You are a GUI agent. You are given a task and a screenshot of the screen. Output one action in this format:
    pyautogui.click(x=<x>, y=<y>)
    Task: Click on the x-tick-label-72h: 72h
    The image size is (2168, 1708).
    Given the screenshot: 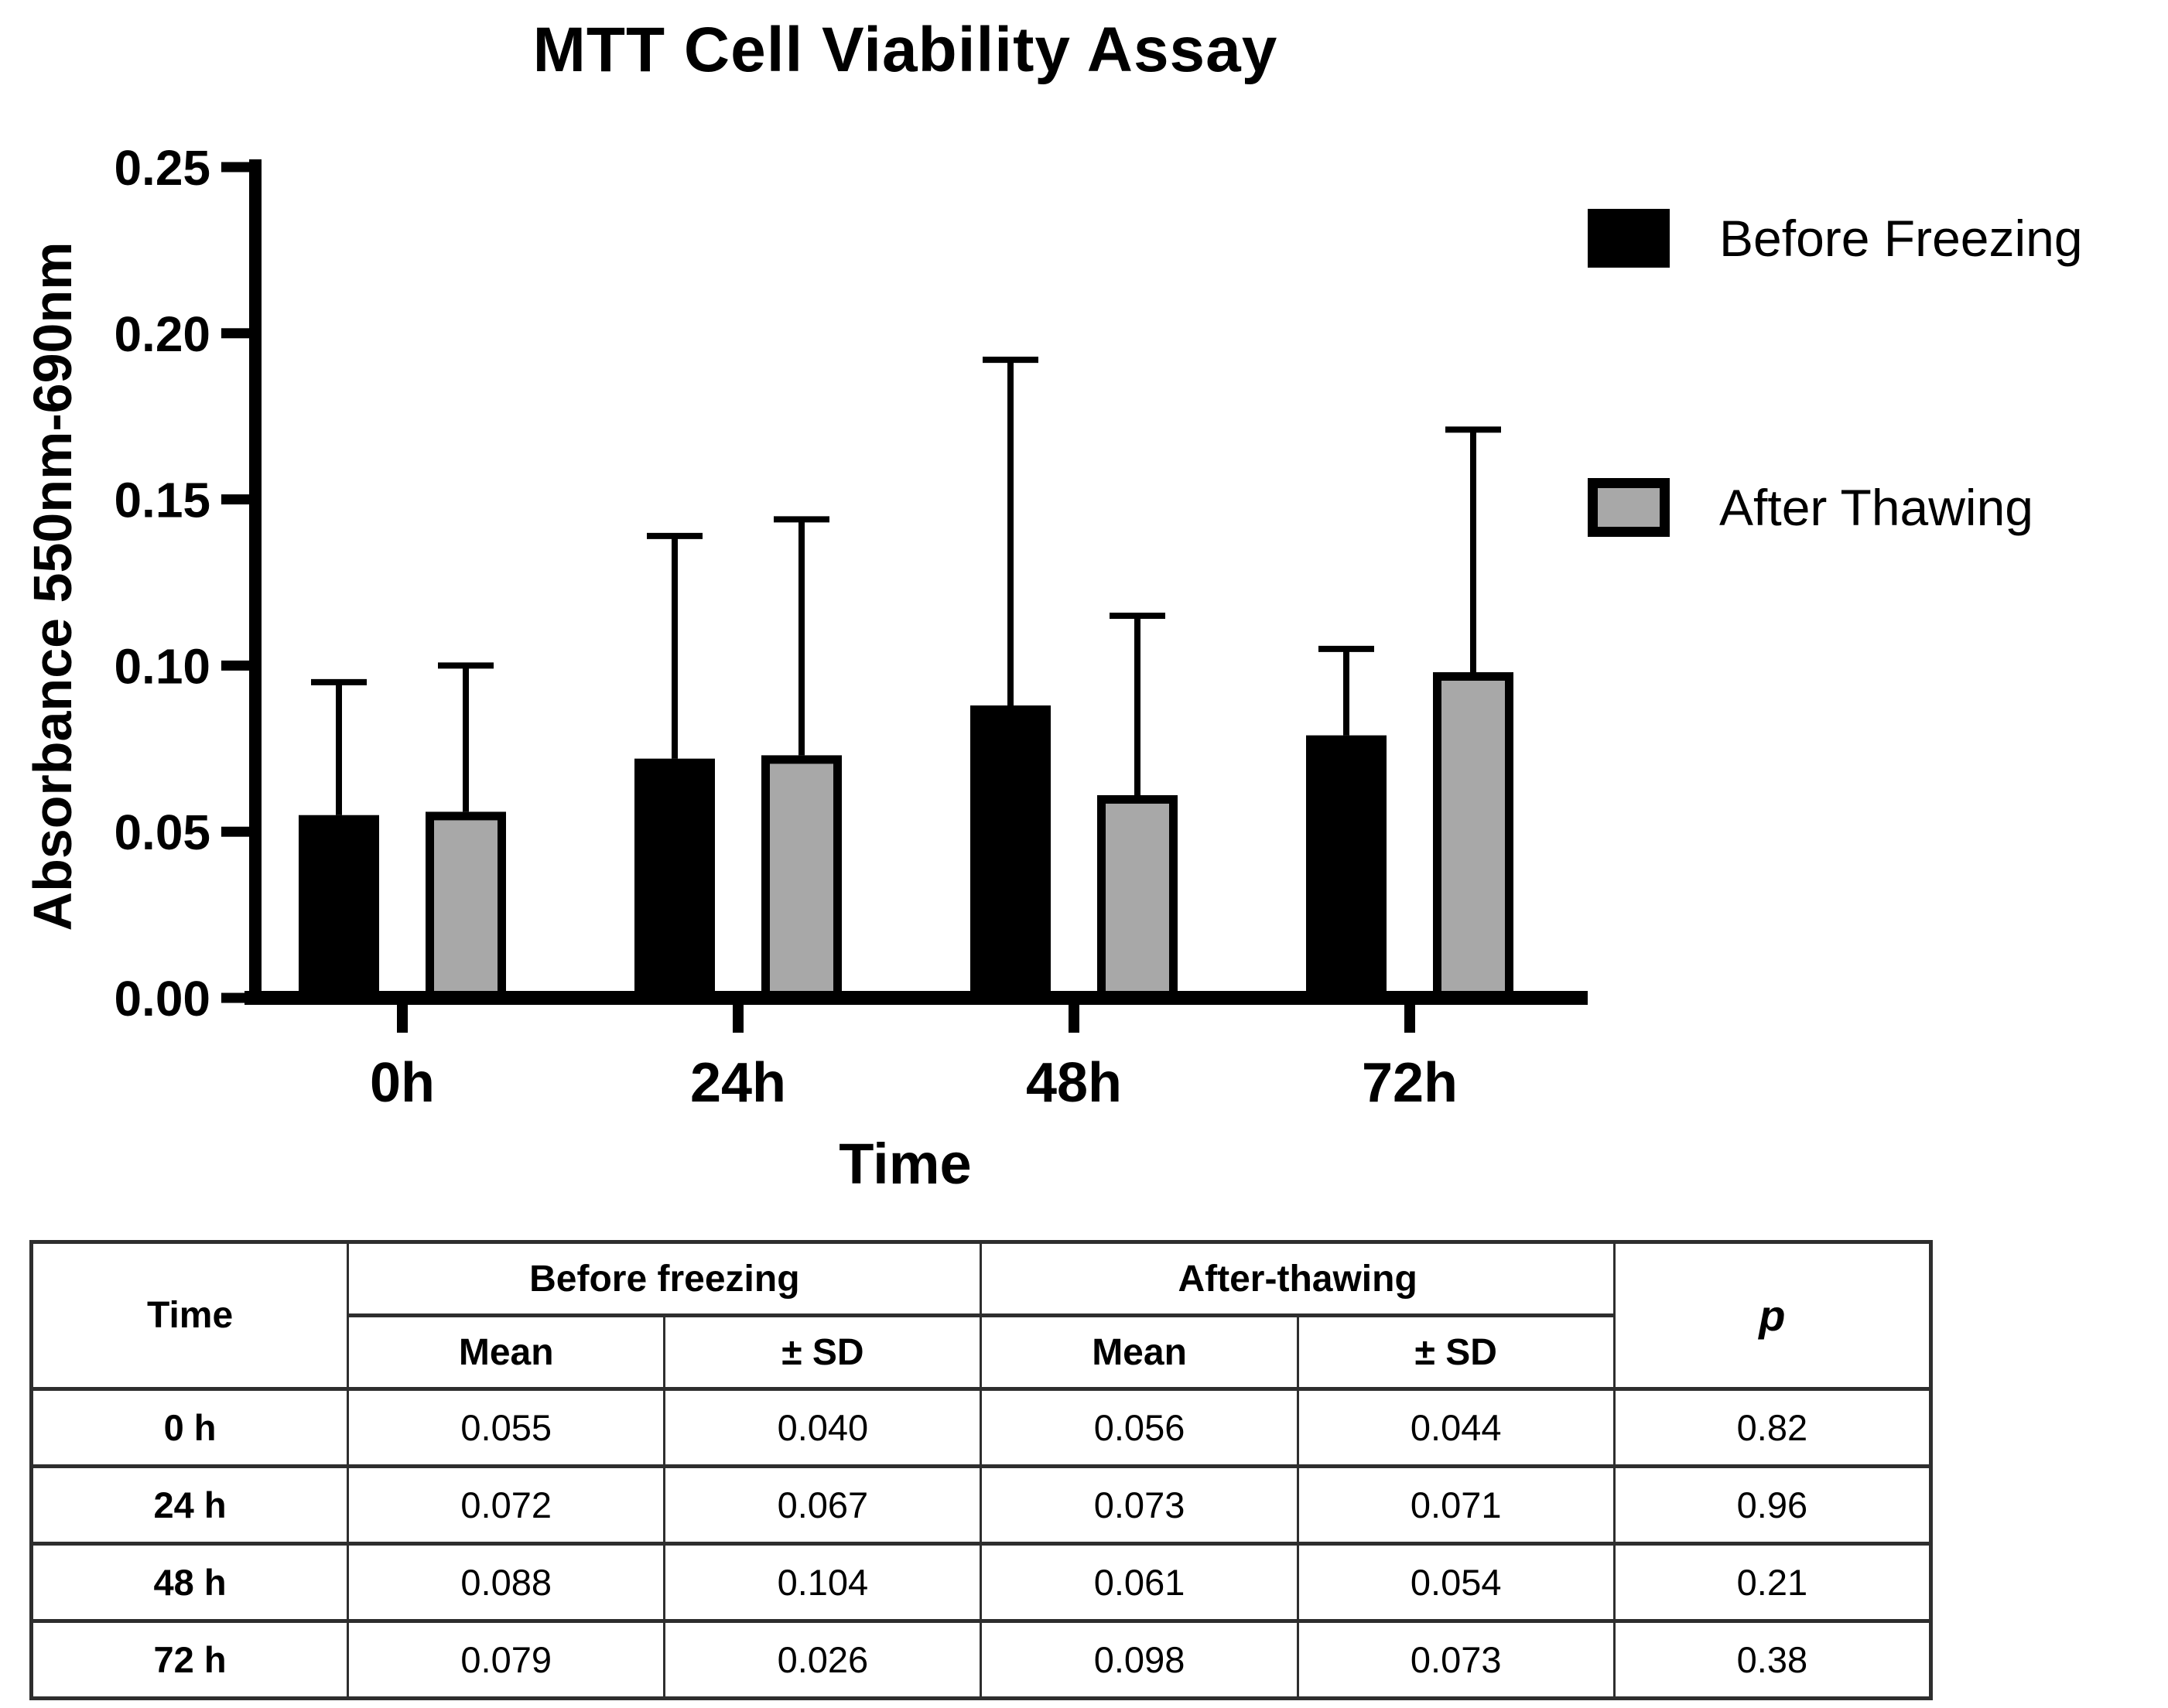 What is the action you would take?
    pyautogui.click(x=1410, y=1083)
    